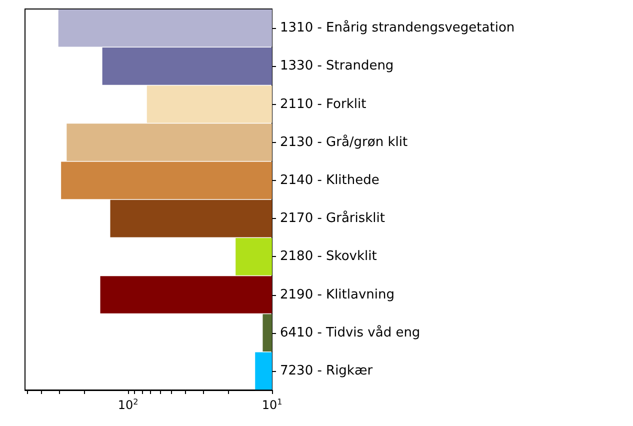 This screenshot has height=426, width=633. I want to click on y-tick-label: 1310 - Enårig strandengsvegetation, so click(397, 28).